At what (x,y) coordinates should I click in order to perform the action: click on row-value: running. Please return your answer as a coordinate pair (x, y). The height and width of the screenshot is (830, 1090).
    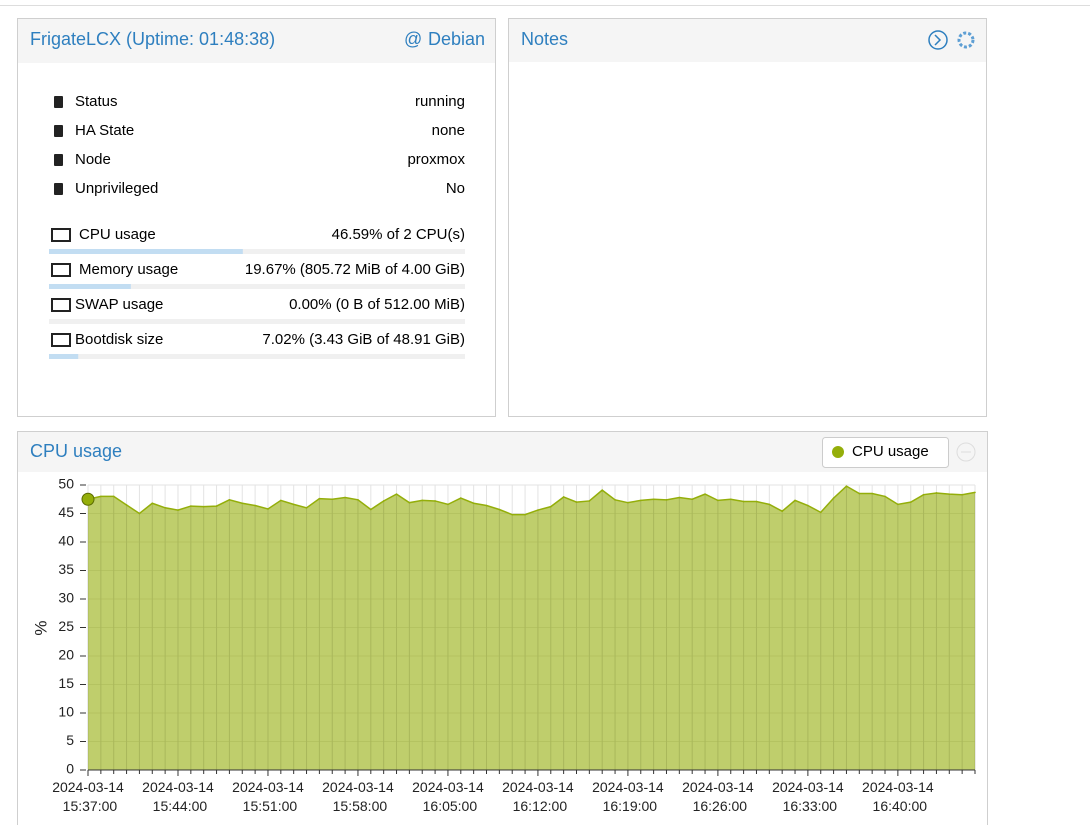
    Looking at the image, I should click on (440, 101).